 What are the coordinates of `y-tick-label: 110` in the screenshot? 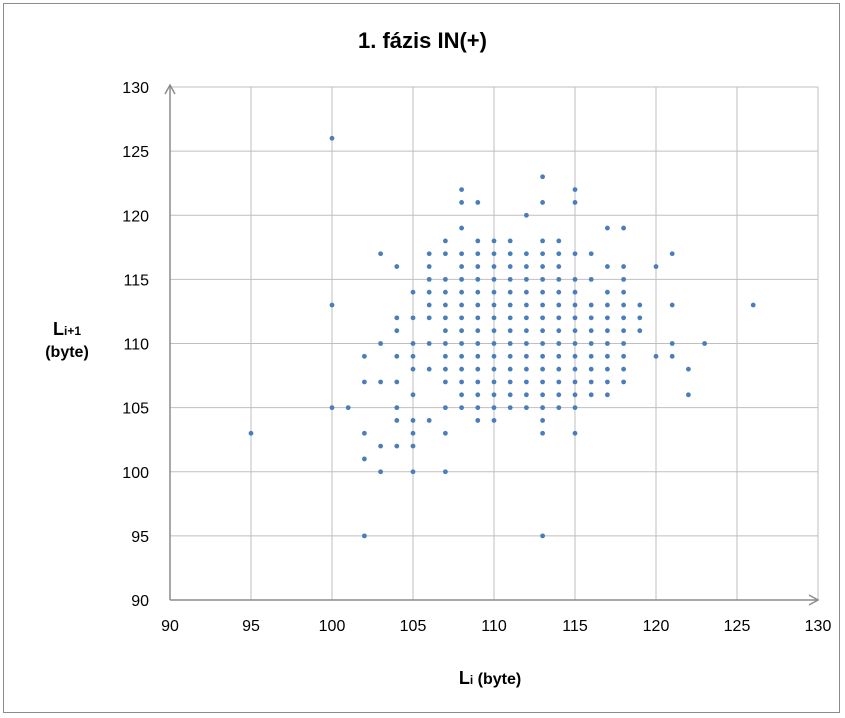 It's located at (136, 345).